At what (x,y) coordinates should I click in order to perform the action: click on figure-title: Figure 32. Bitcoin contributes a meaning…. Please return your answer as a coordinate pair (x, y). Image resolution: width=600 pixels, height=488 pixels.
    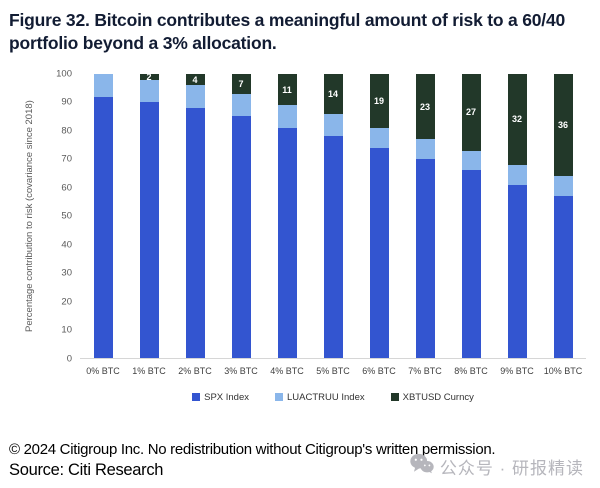
    Looking at the image, I should click on (287, 32).